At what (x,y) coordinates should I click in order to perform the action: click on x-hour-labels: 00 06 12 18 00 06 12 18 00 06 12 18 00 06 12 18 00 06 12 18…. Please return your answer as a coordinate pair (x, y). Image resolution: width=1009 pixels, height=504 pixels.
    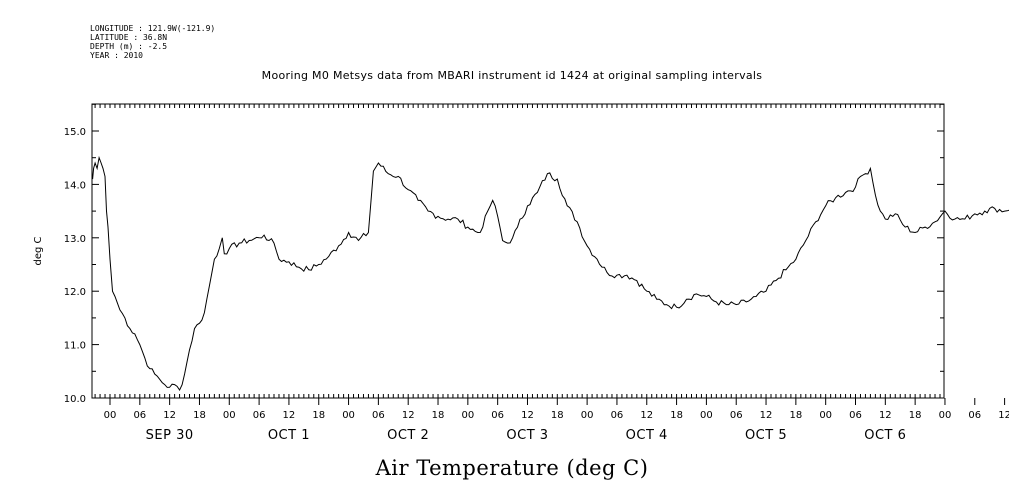
    Looking at the image, I should click on (556, 415).